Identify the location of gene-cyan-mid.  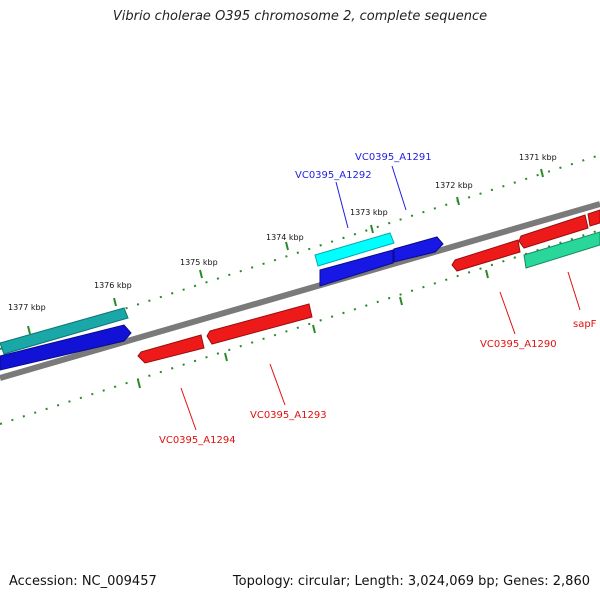
(354, 249).